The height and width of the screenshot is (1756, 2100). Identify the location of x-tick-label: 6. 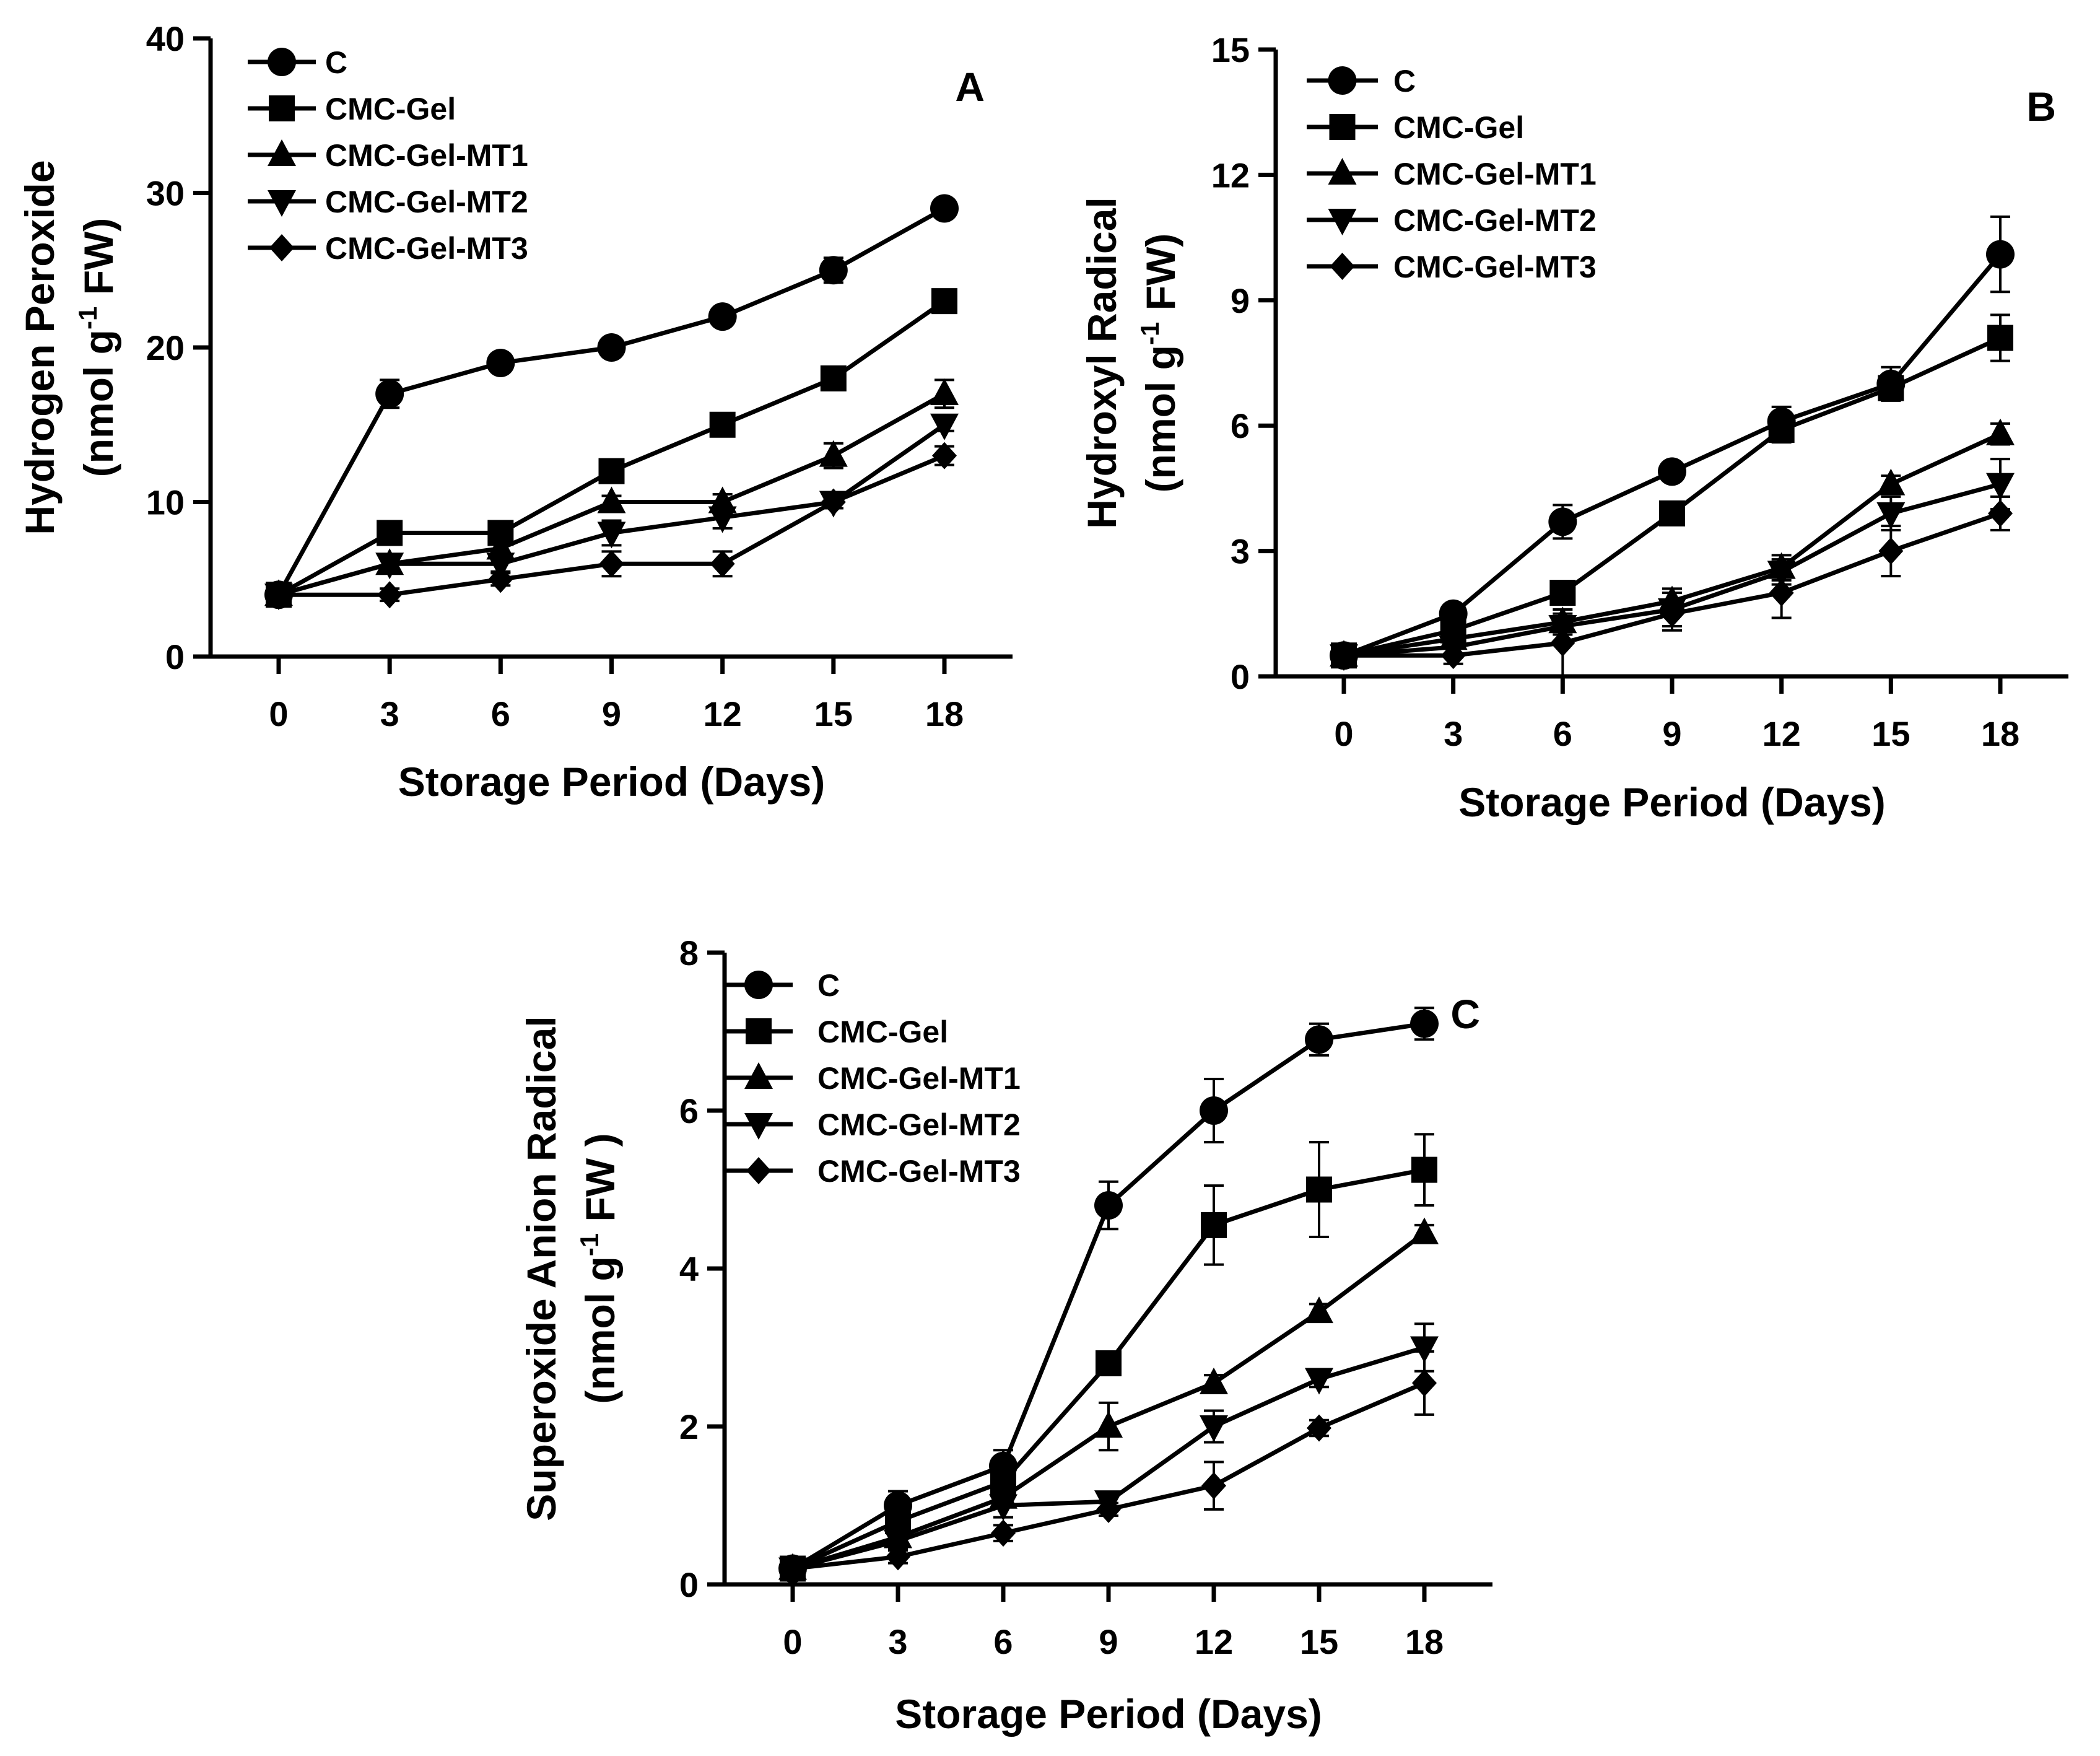
(500, 714).